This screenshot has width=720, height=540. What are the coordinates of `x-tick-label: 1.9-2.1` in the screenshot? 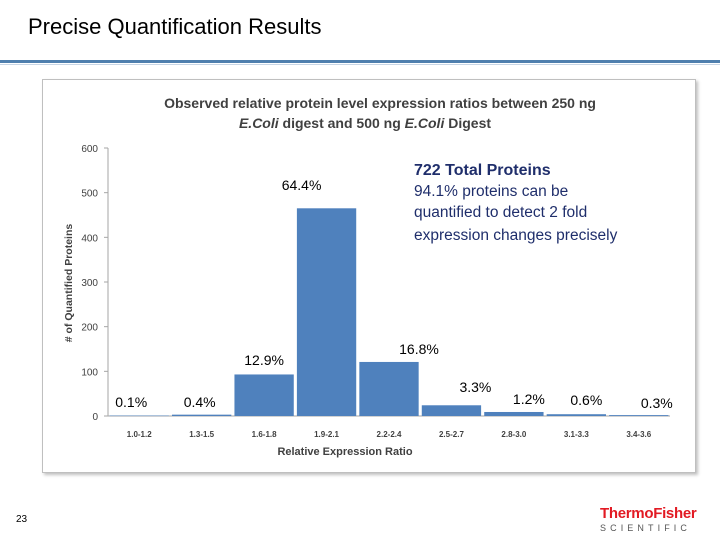 It's located at (326, 434).